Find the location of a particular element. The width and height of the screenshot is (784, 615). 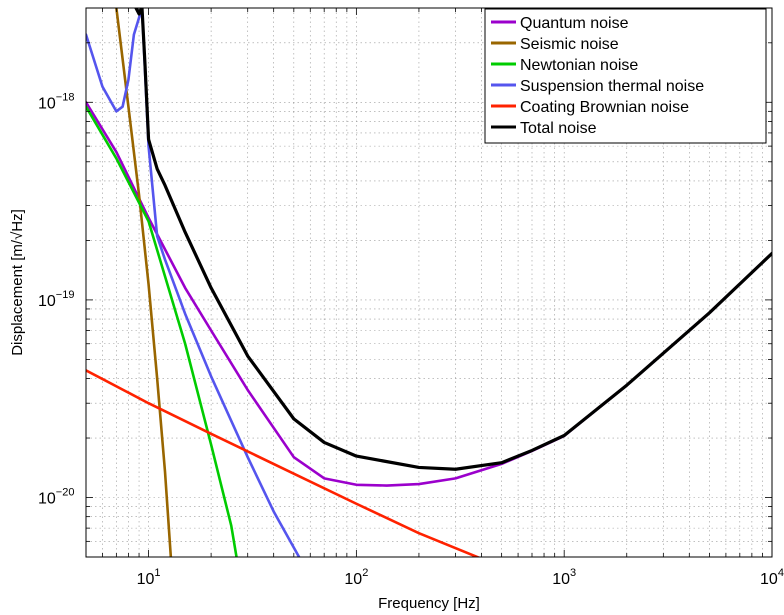

y-tick-label: 10−20 is located at coordinates (56, 497).